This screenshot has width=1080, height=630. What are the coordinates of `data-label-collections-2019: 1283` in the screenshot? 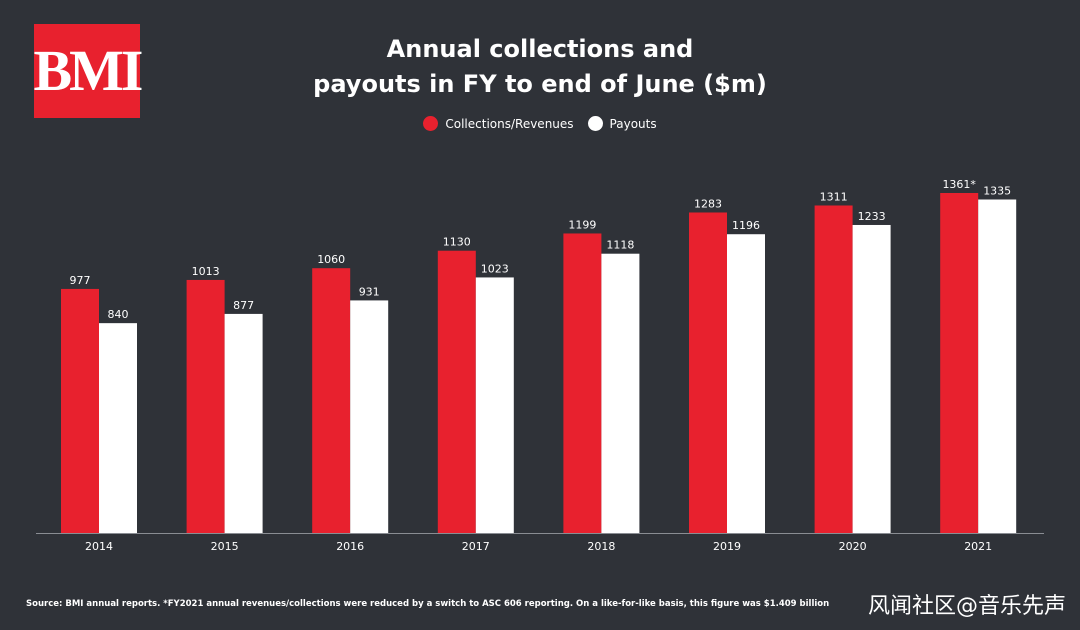 It's located at (708, 203).